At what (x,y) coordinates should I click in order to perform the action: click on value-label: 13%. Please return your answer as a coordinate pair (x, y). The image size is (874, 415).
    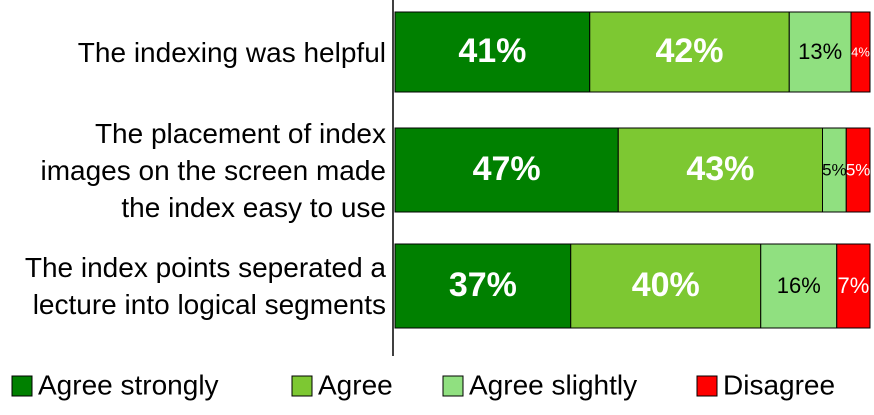
    Looking at the image, I should click on (820, 51).